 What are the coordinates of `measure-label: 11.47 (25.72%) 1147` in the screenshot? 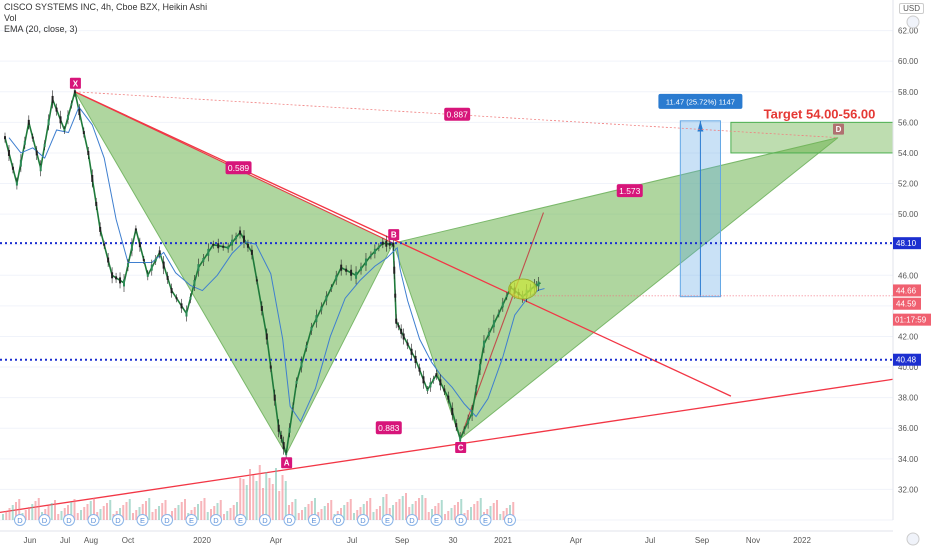 It's located at (700, 101).